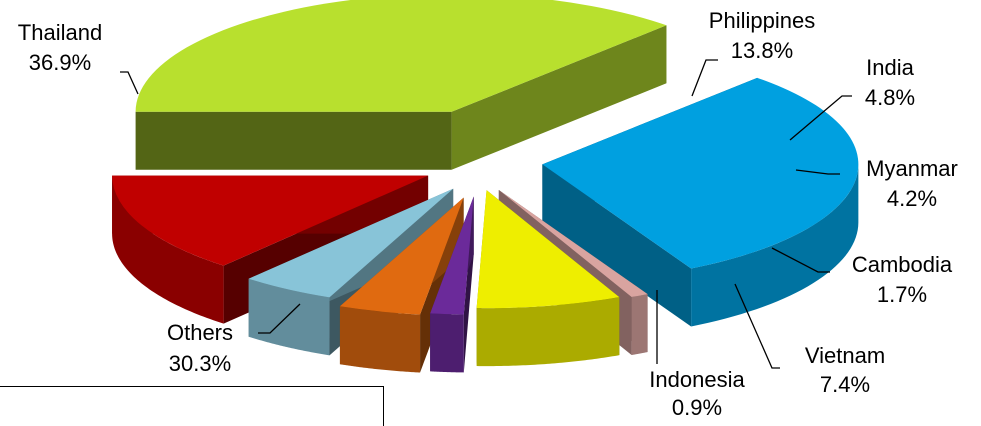 This screenshot has width=981, height=426. I want to click on slice-india-wall, so click(289, 317).